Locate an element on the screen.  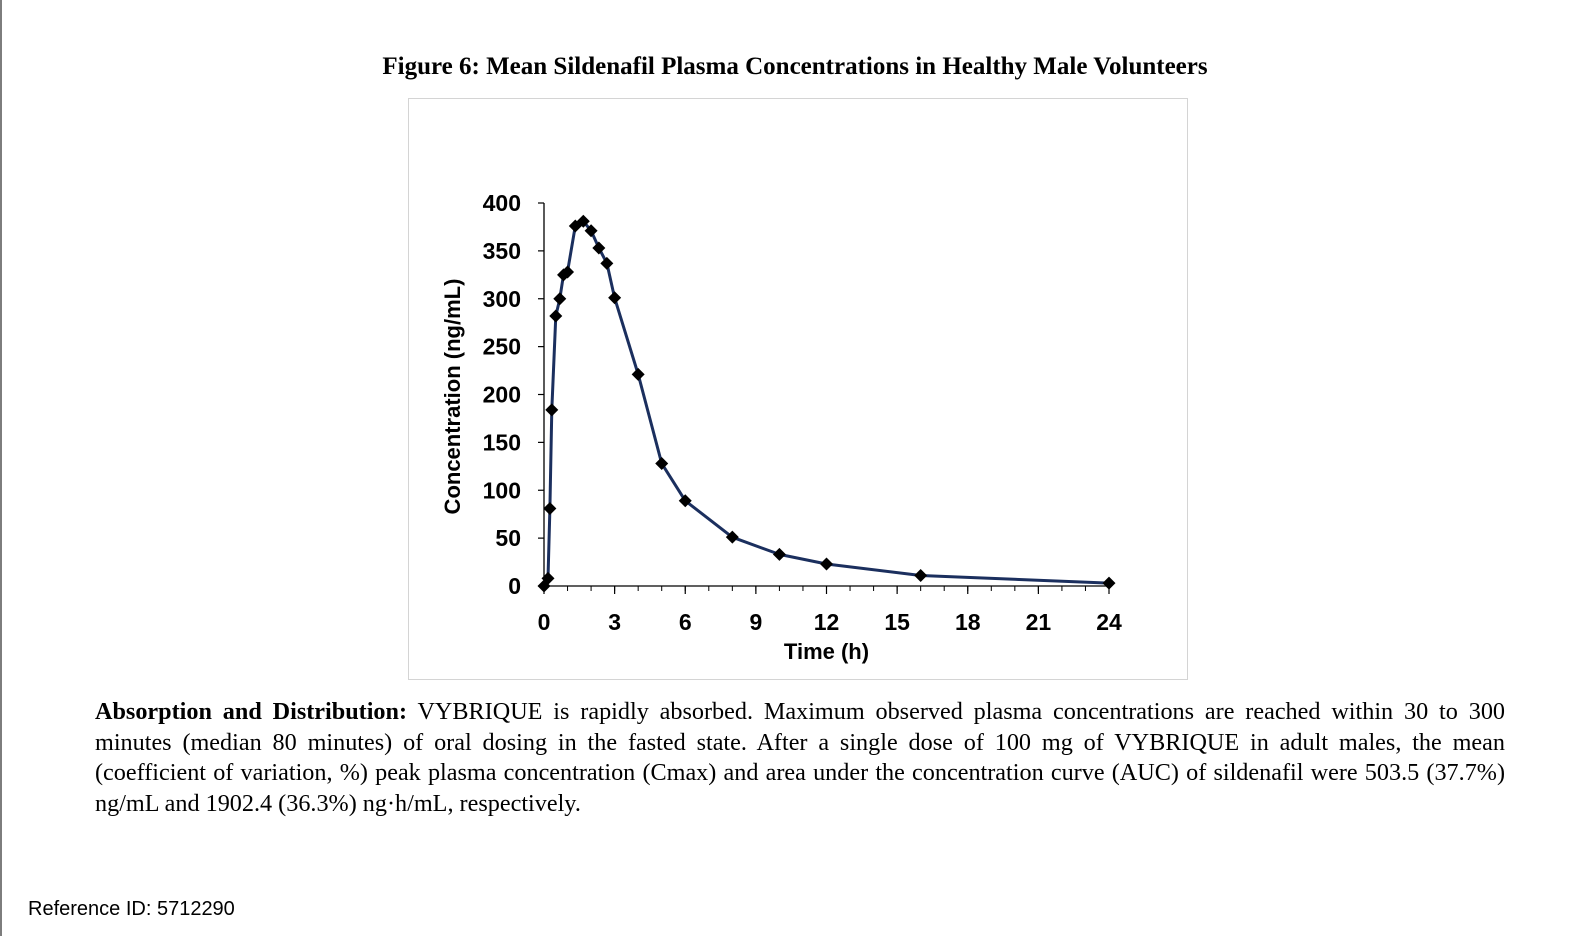
x-tick-label: 9 is located at coordinates (755, 622).